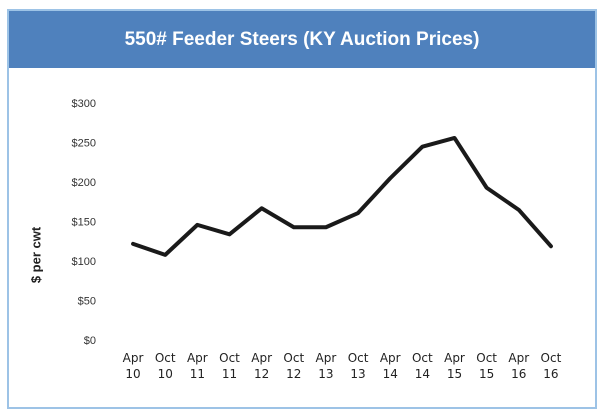  What do you see at coordinates (35, 254) in the screenshot?
I see `y-axis-label: $ per cwt` at bounding box center [35, 254].